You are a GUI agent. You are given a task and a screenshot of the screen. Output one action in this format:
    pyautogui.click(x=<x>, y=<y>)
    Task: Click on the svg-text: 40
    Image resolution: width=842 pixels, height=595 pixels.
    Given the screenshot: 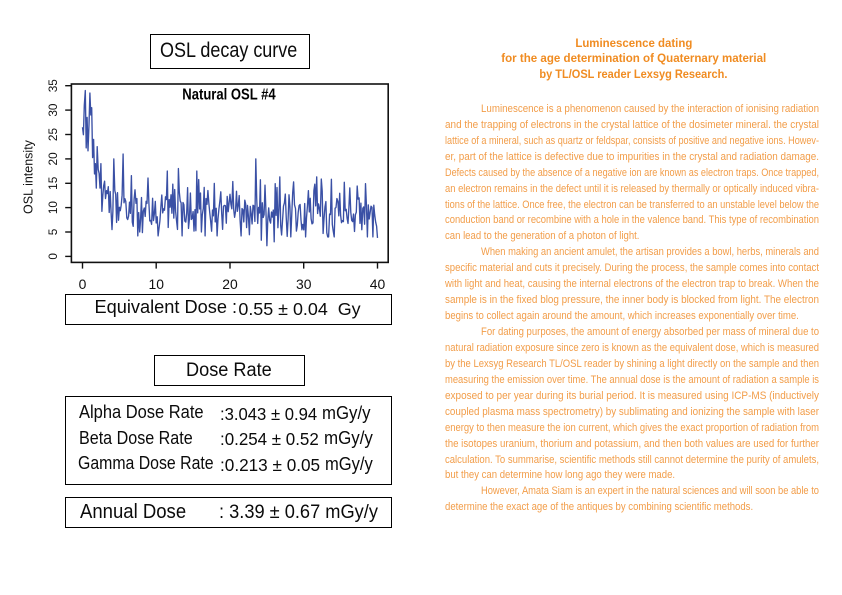 What is the action you would take?
    pyautogui.click(x=378, y=284)
    